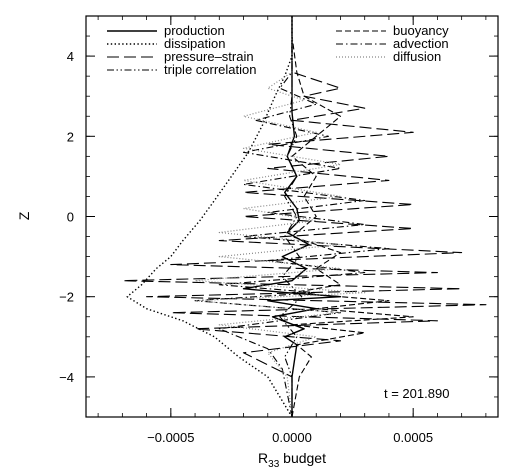 The image size is (526, 473). I want to click on legend-label-advection: advection, so click(421, 43).